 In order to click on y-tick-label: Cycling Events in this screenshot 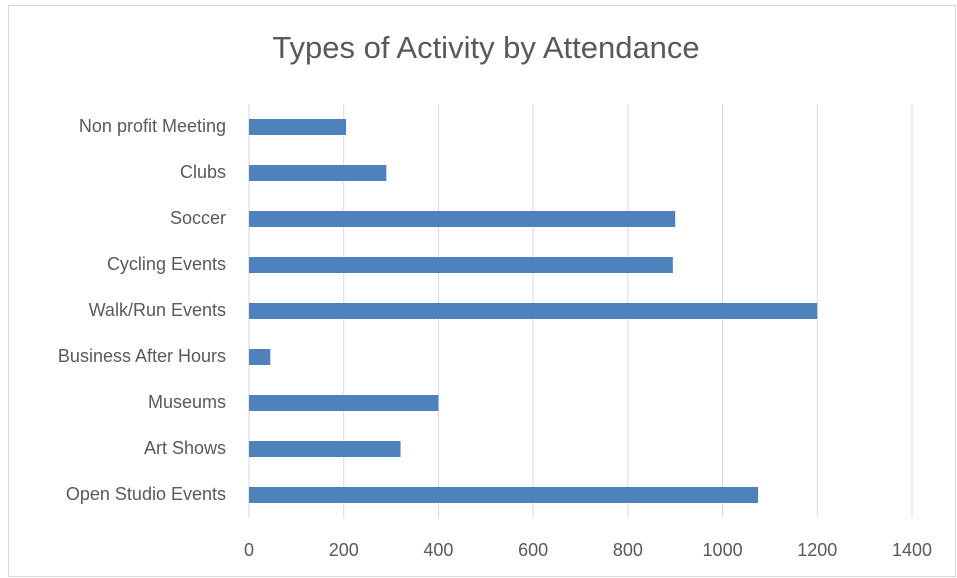, I will do `click(166, 264)`.